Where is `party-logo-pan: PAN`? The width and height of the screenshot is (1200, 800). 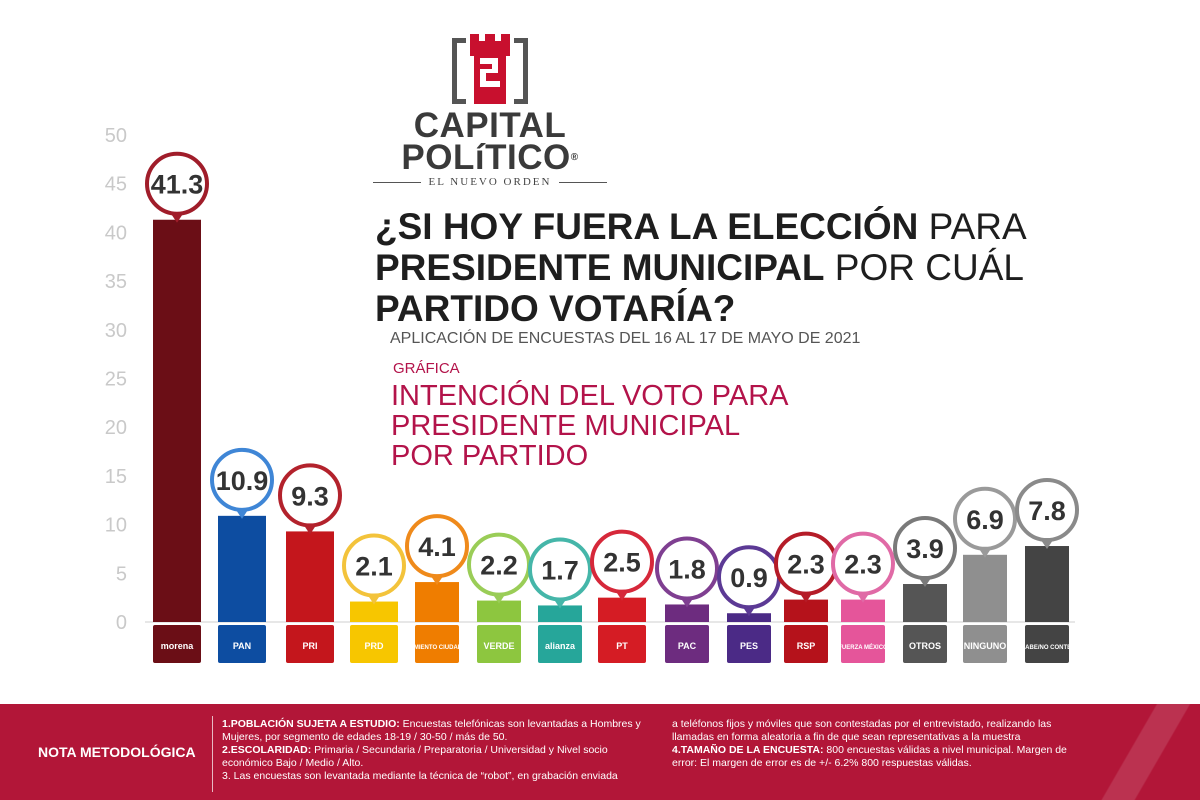
party-logo-pan: PAN is located at coordinates (242, 644).